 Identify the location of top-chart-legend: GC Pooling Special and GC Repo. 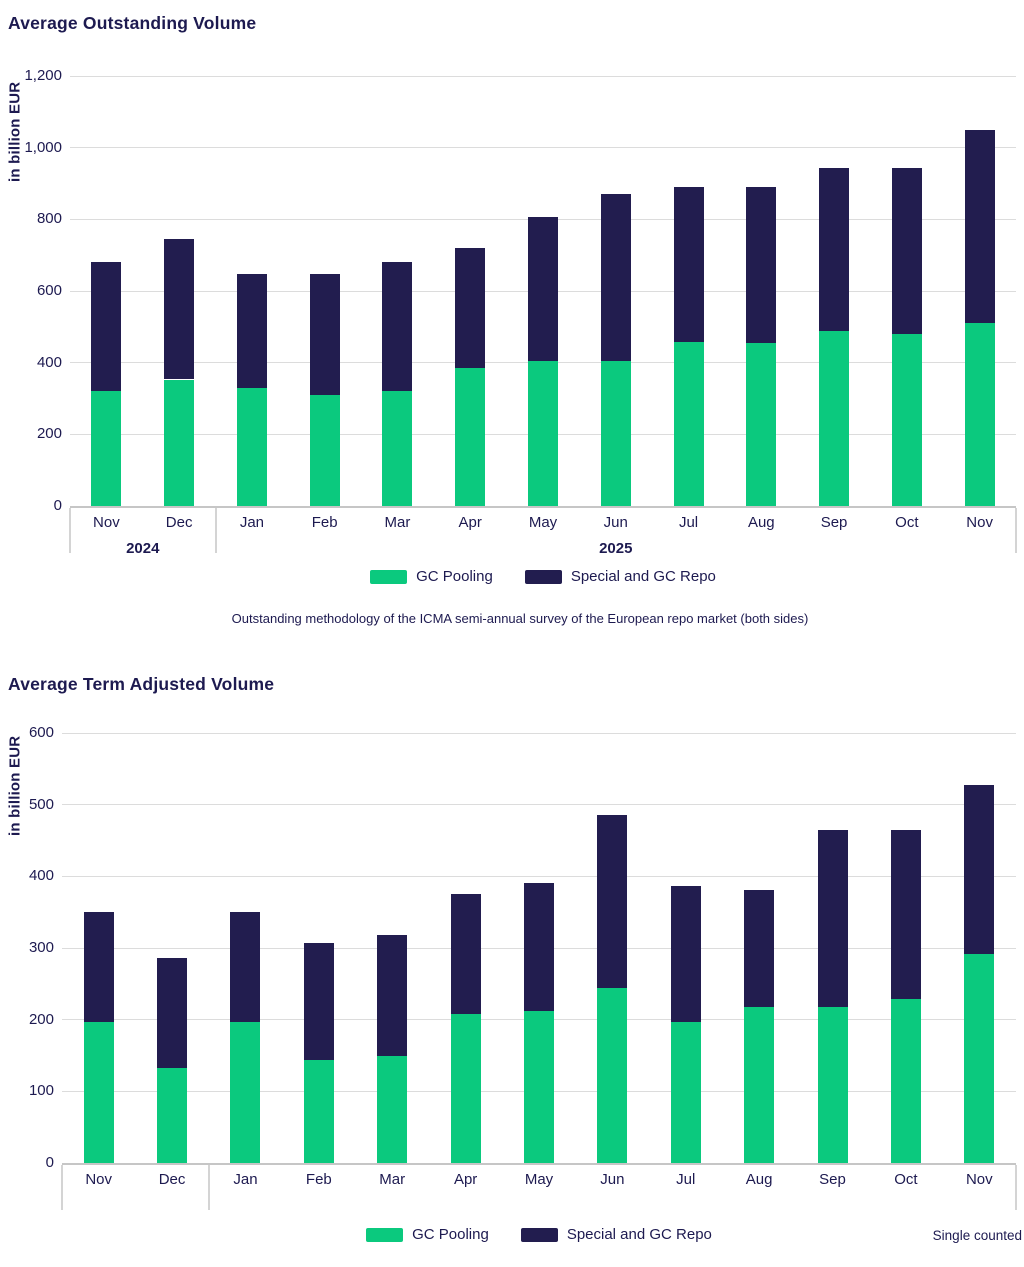
(543, 576).